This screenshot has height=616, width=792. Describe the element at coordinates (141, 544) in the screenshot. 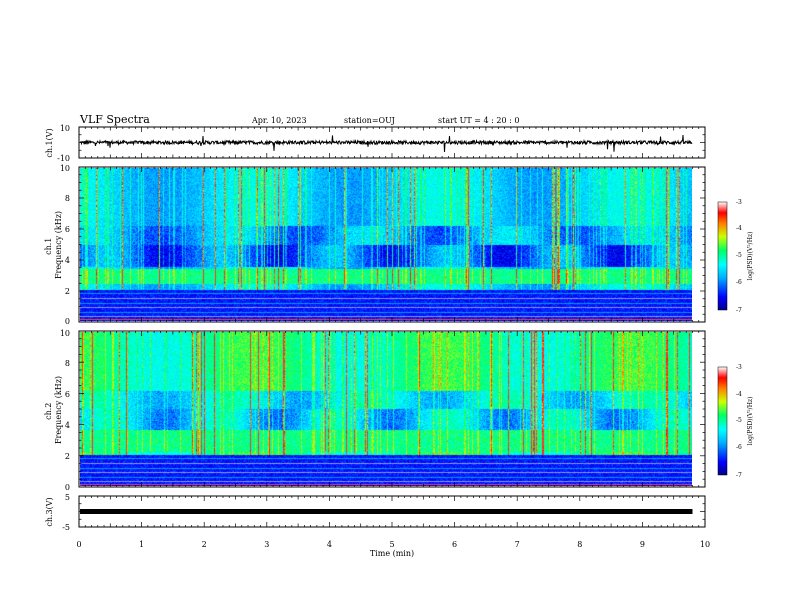

I see `time-tick-label-1: 1` at that location.